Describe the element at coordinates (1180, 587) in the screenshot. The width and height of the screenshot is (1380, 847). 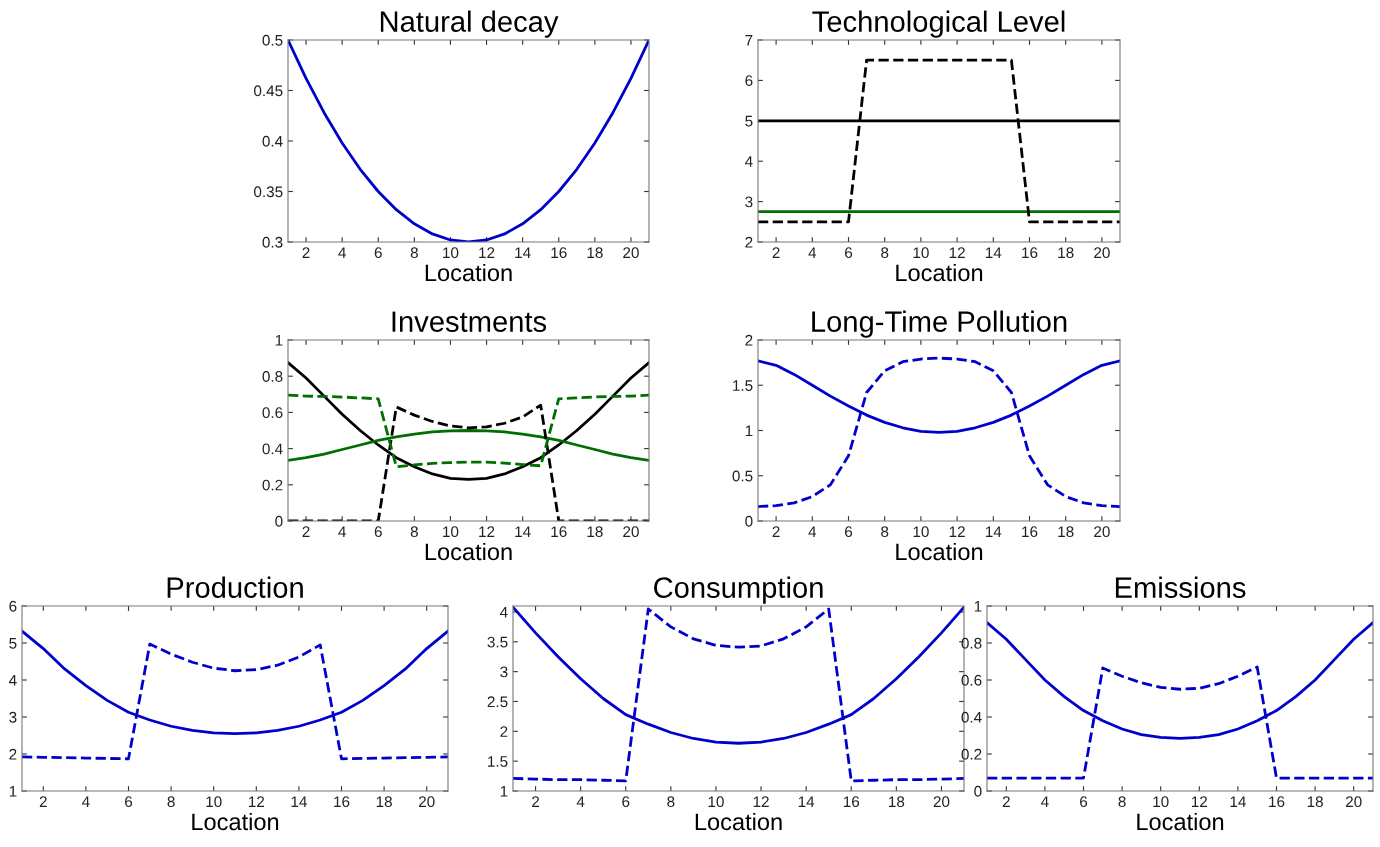
I see `chart-title: Emissions` at that location.